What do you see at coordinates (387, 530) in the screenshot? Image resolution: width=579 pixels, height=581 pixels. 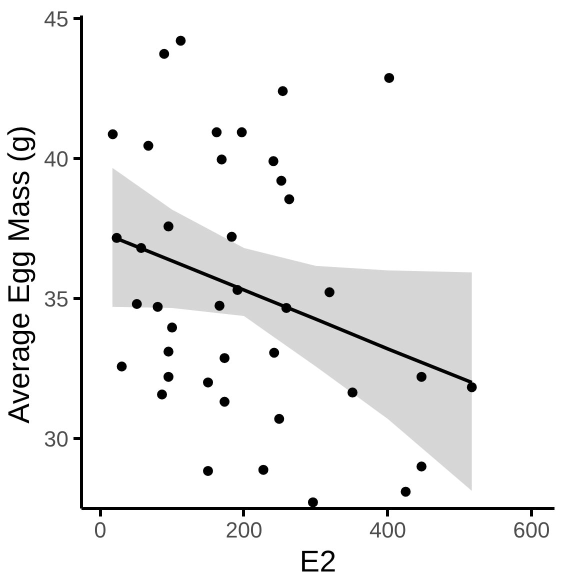 I see `x-tick-label: 400` at bounding box center [387, 530].